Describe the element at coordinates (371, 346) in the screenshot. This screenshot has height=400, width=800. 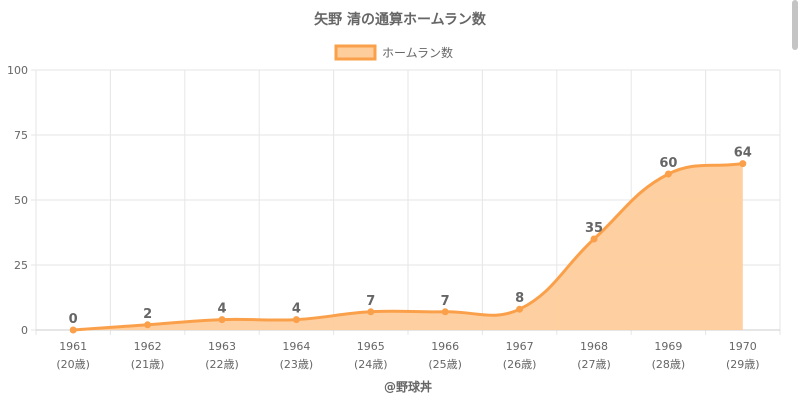
I see `x-tick-label: 1965` at that location.